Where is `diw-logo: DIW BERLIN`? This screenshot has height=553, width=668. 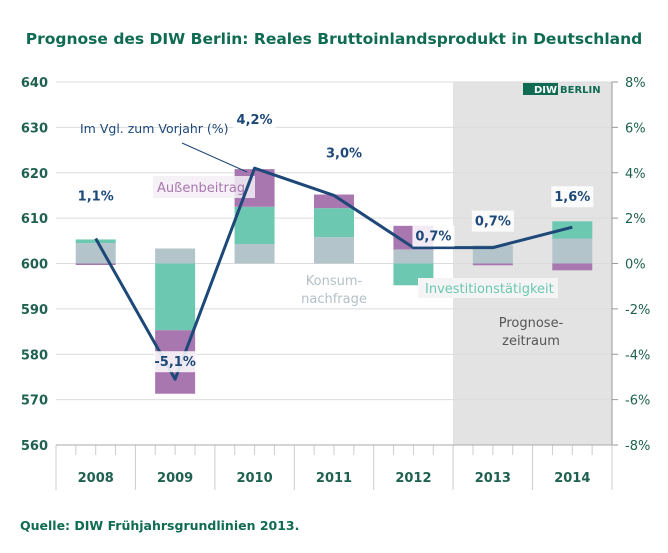
diw-logo: DIW BERLIN is located at coordinates (562, 89).